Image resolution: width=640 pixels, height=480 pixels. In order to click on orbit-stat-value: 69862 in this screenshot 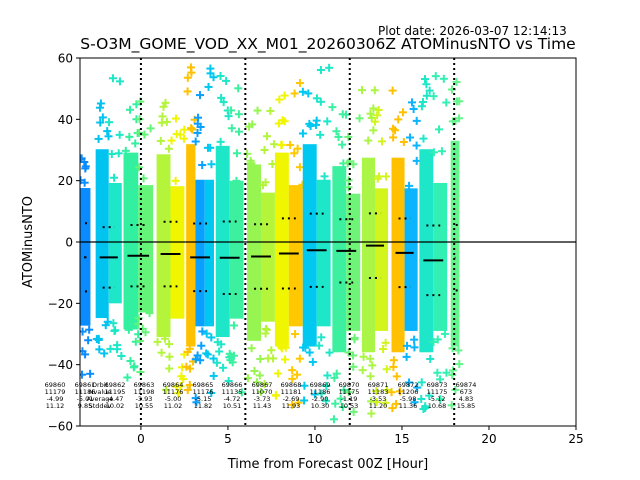, I will do `click(115, 385)`.